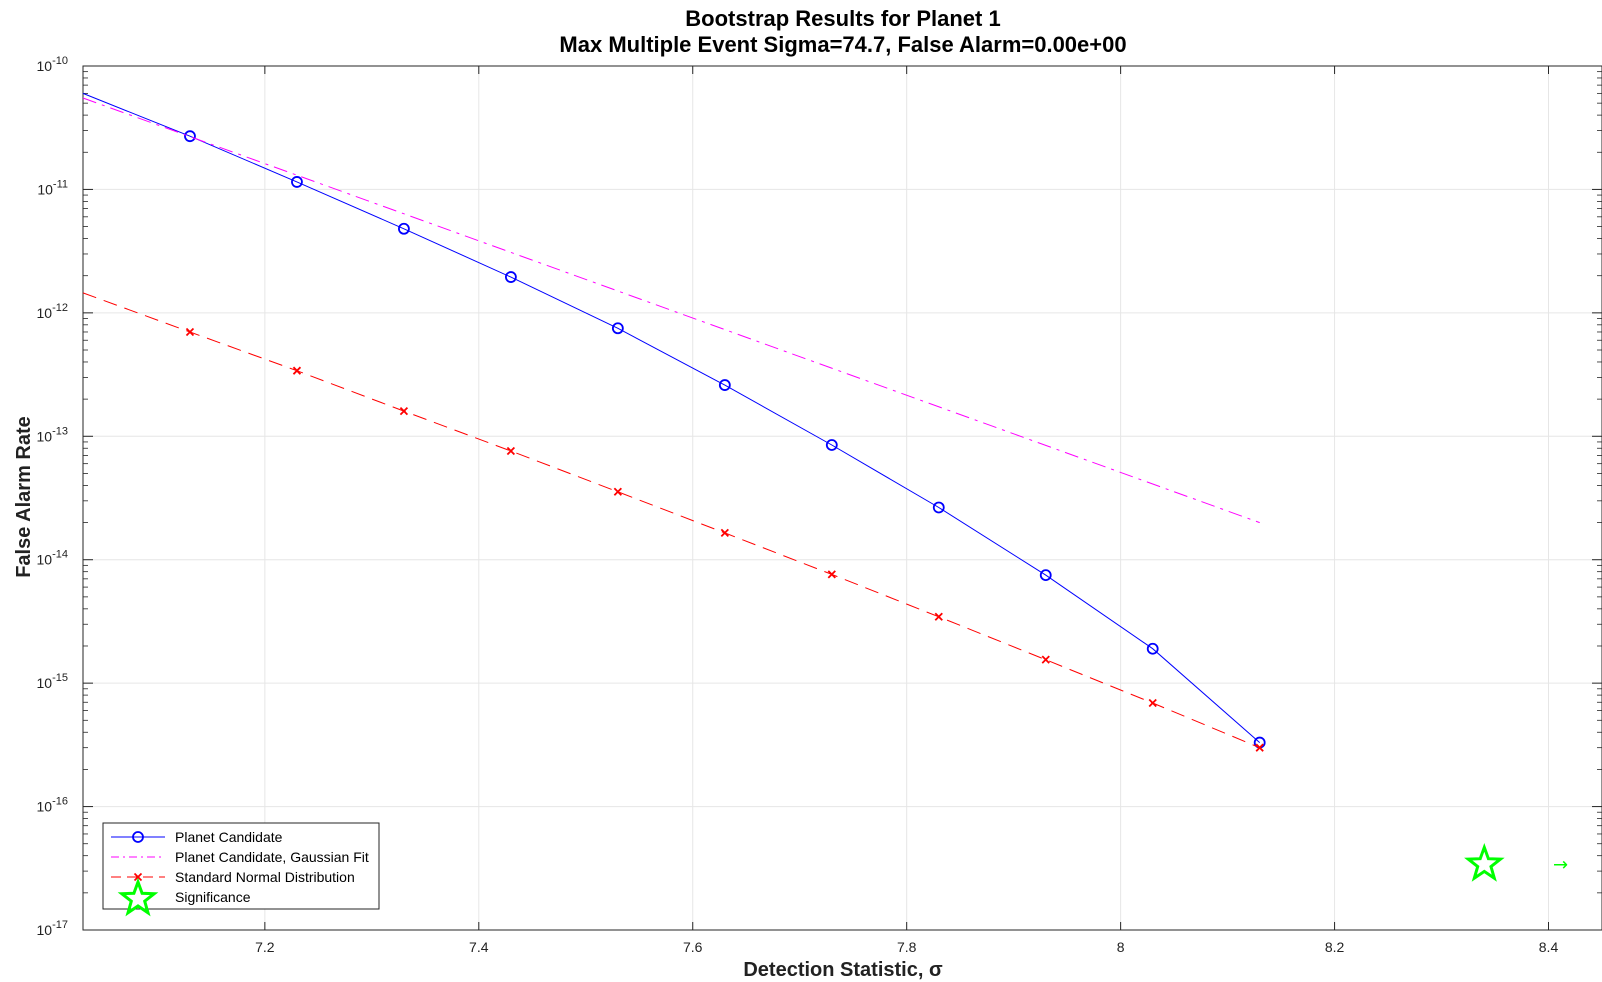  I want to click on y-tick-label: 10-16, so click(52, 805).